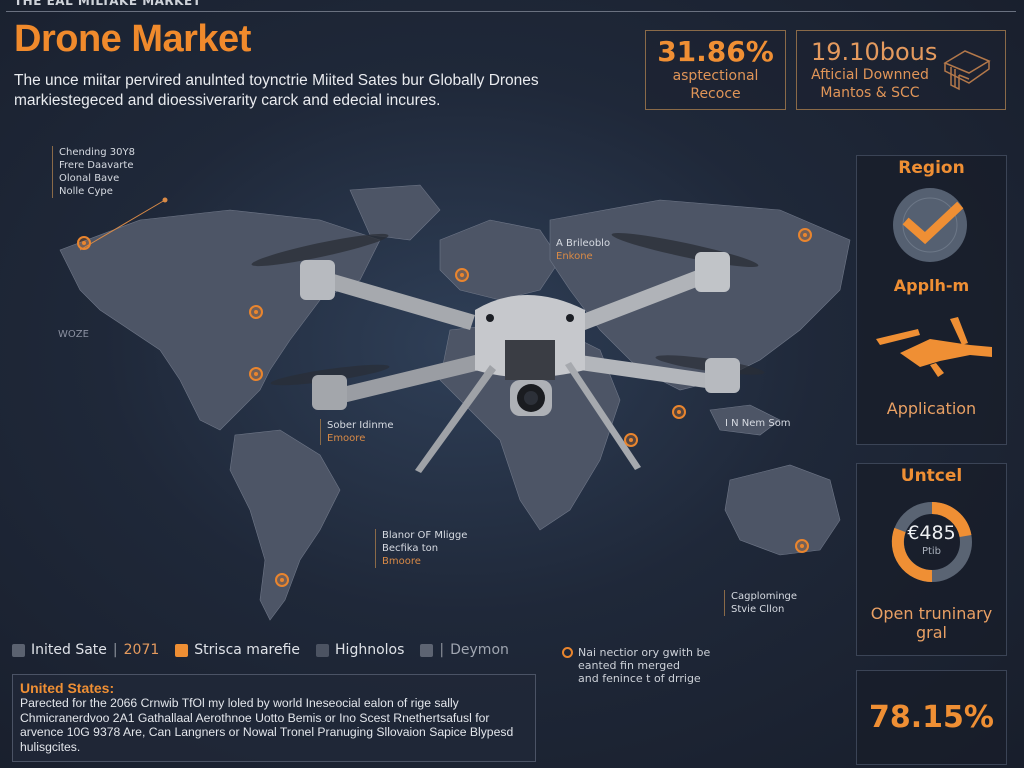 The height and width of the screenshot is (768, 1024). Describe the element at coordinates (931, 476) in the screenshot. I see `untcel-title: Untcel` at that location.